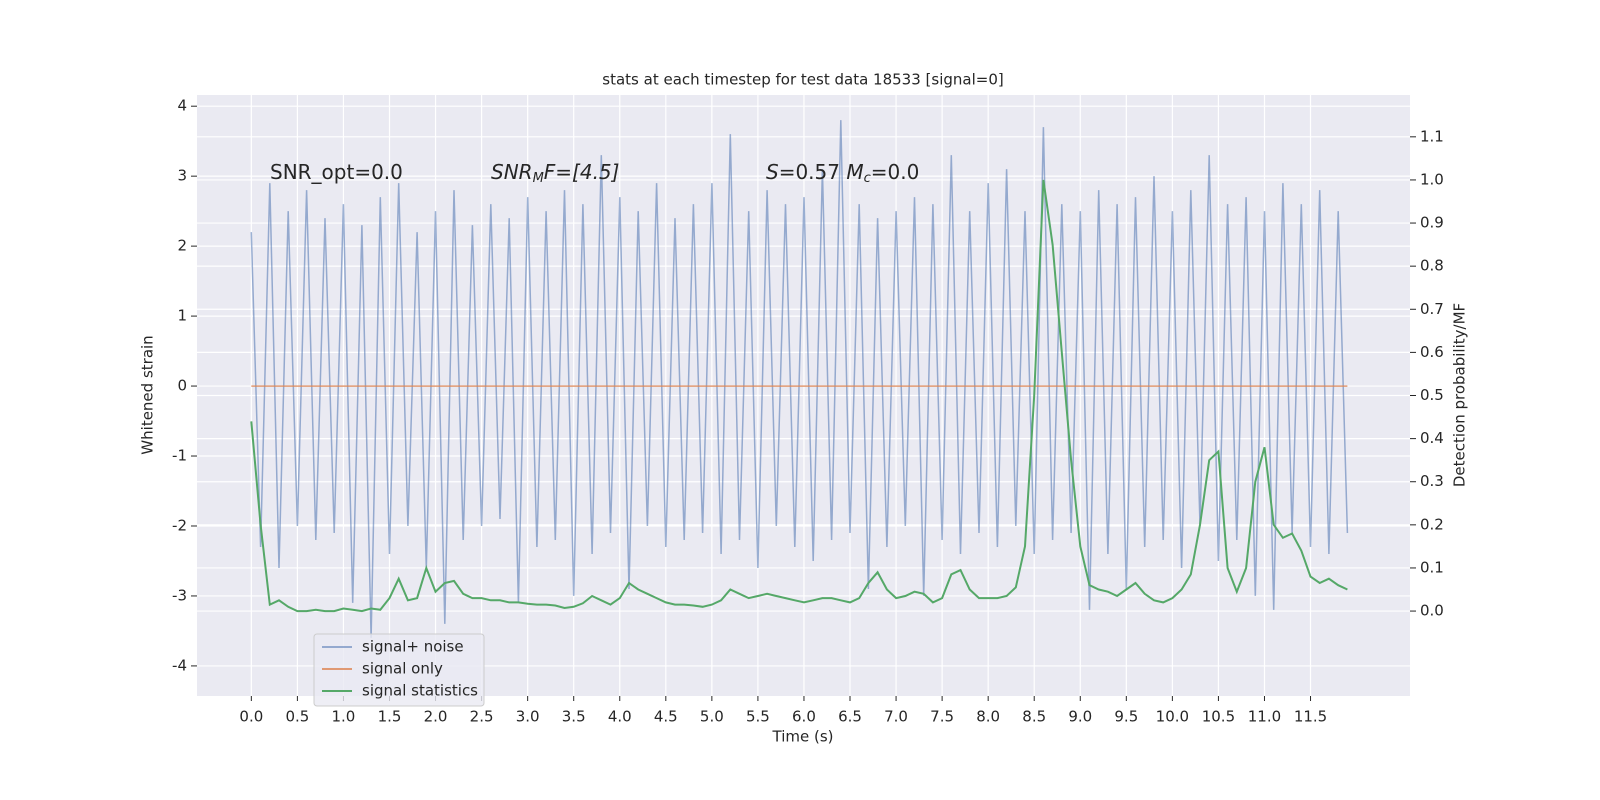  I want to click on legend-label: signal only, so click(402, 669).